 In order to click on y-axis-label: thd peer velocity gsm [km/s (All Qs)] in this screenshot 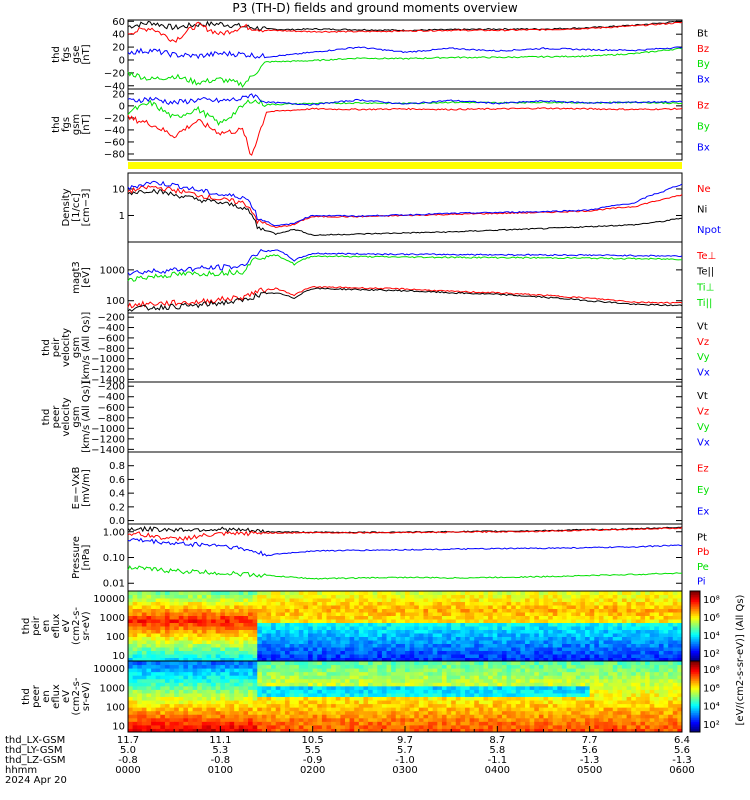, I will do `click(66, 417)`.